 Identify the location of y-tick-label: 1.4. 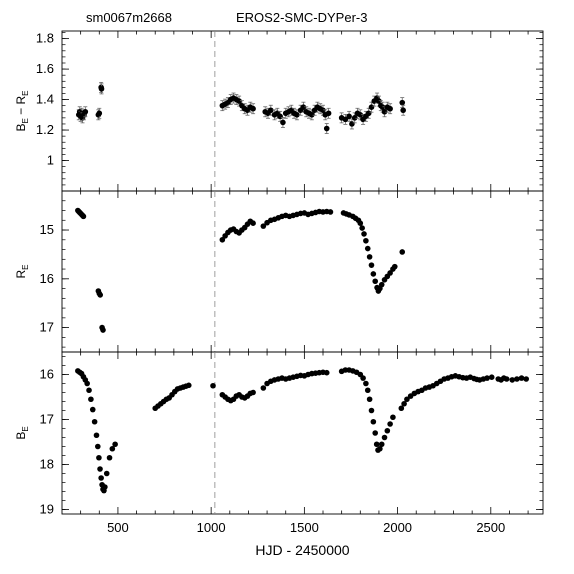
(45, 99).